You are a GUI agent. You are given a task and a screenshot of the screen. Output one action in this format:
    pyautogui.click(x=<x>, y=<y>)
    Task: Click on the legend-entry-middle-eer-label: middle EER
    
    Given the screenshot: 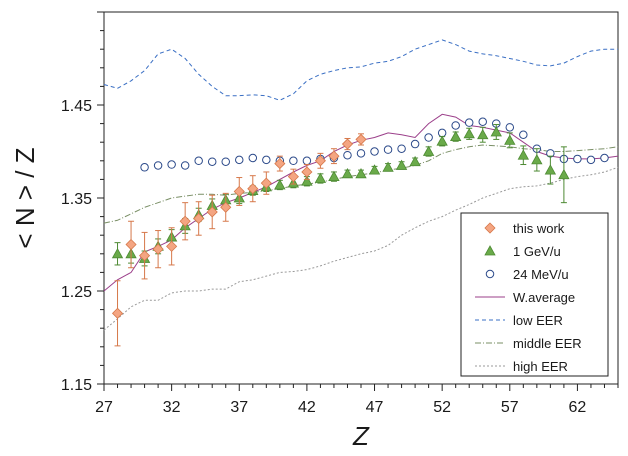 What is the action you would take?
    pyautogui.click(x=547, y=343)
    